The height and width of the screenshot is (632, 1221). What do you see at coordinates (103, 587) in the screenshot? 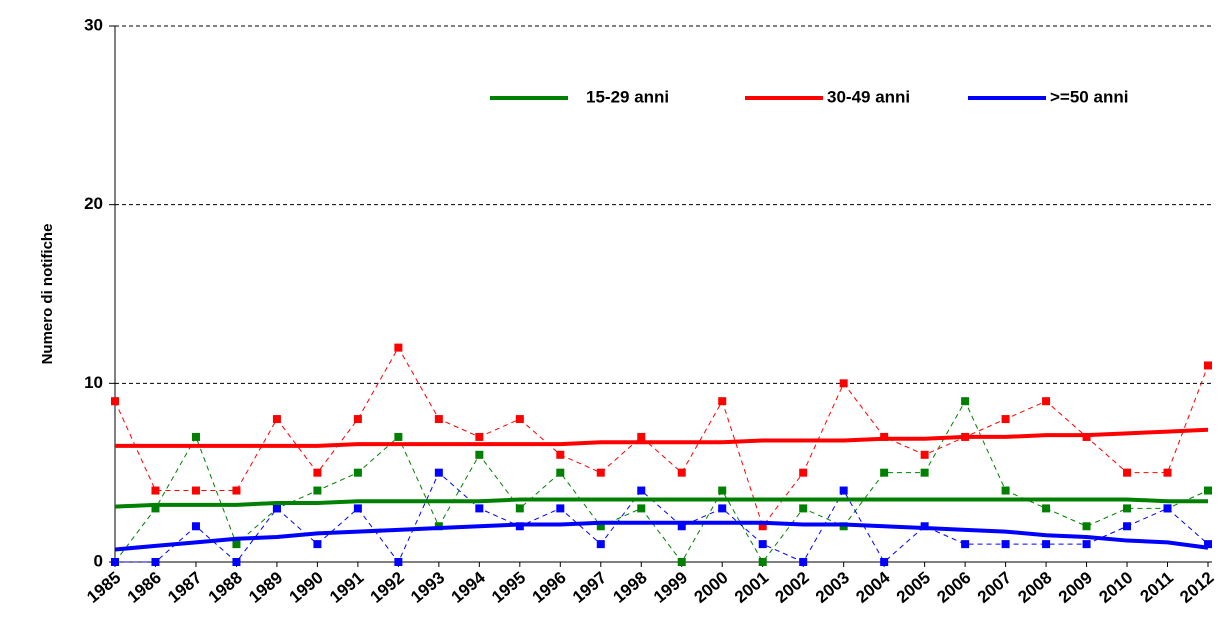
I see `x-tick-label: 1985` at bounding box center [103, 587].